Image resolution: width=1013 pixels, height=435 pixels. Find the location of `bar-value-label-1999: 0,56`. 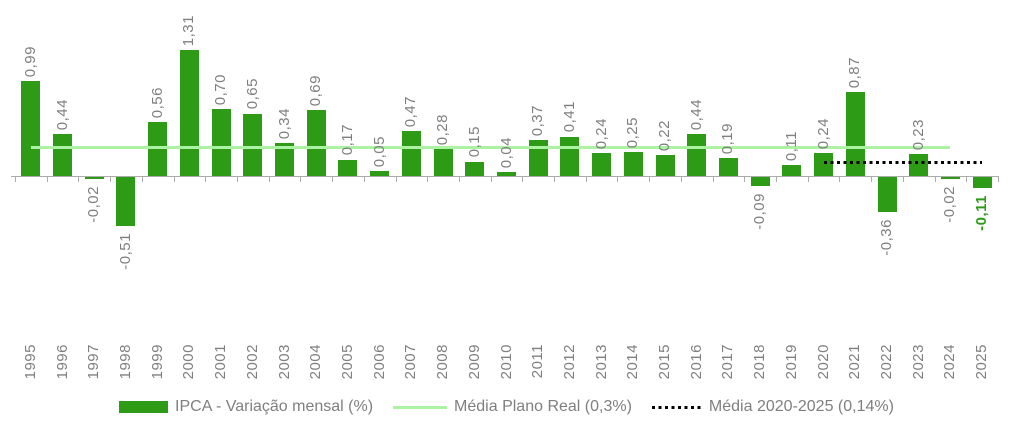

bar-value-label-1999: 0,56 is located at coordinates (157, 103).